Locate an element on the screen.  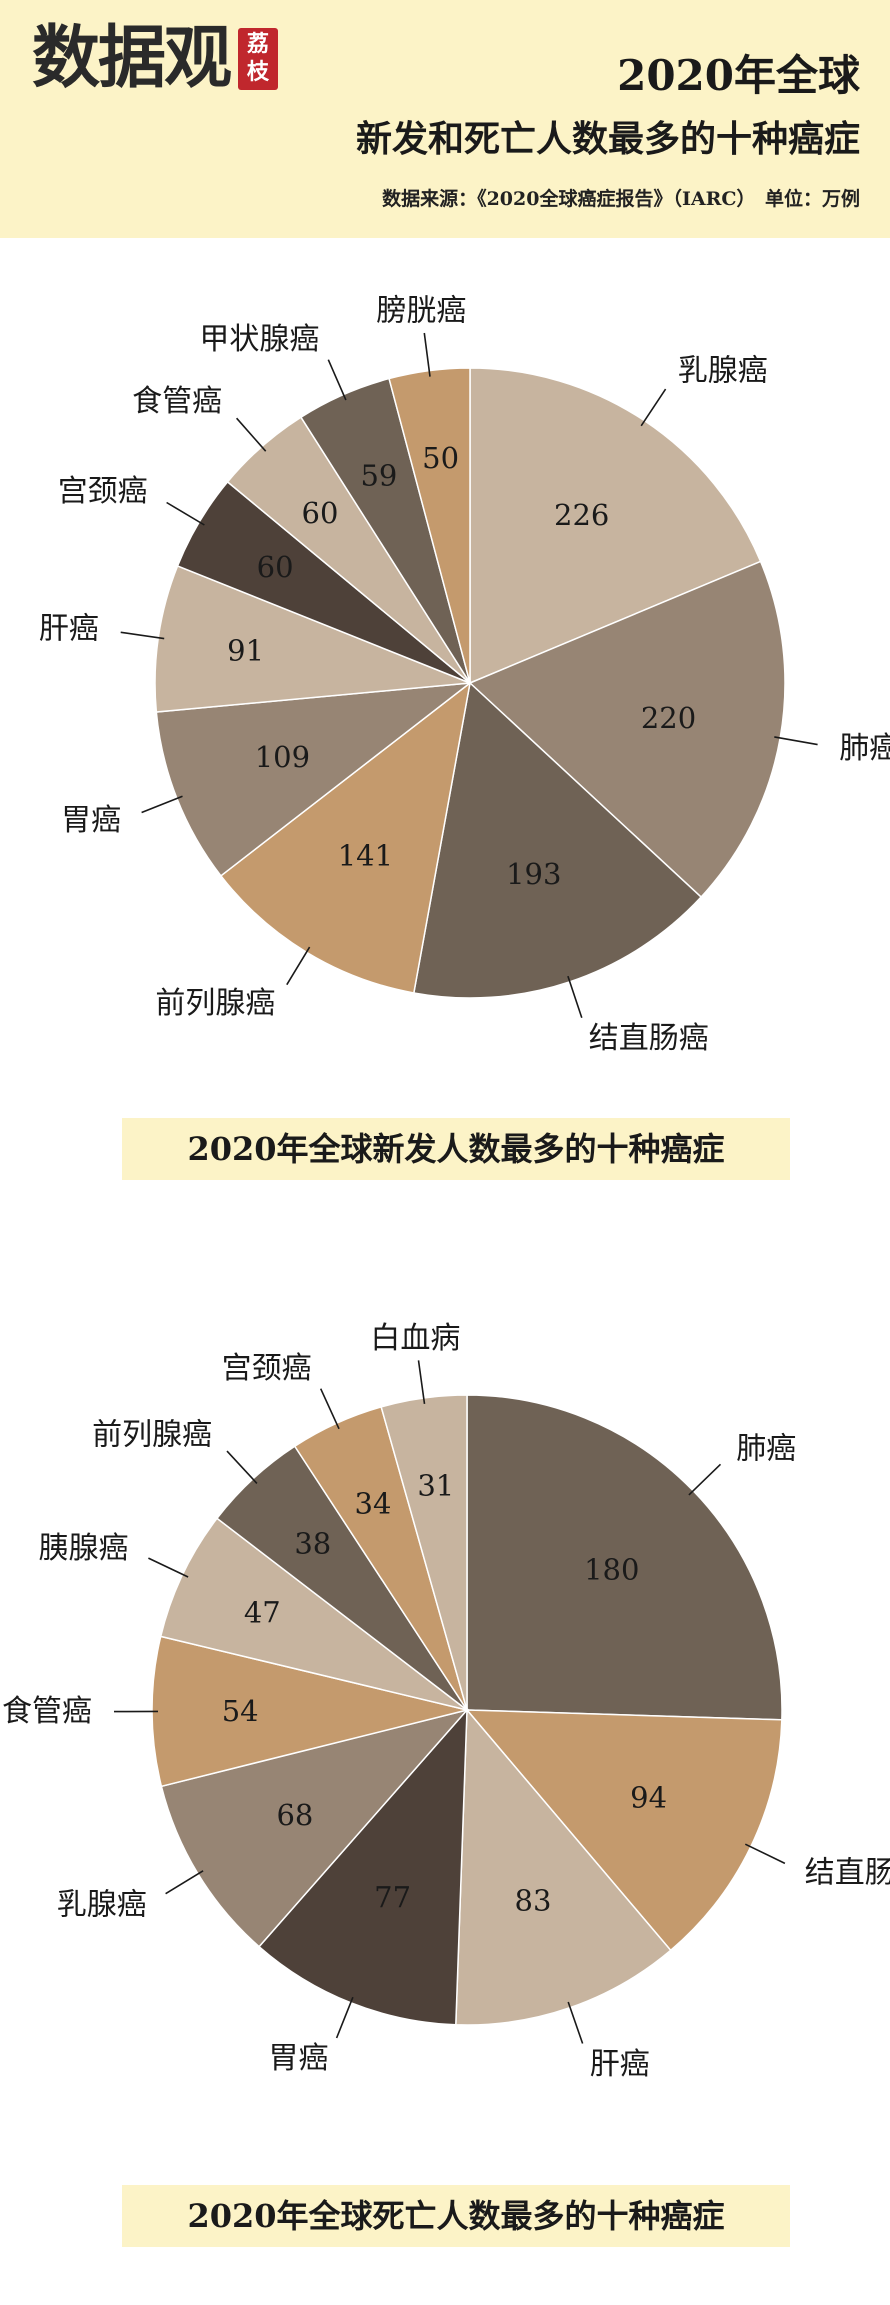
deaths-category-label: 胃癌 is located at coordinates (299, 2058).